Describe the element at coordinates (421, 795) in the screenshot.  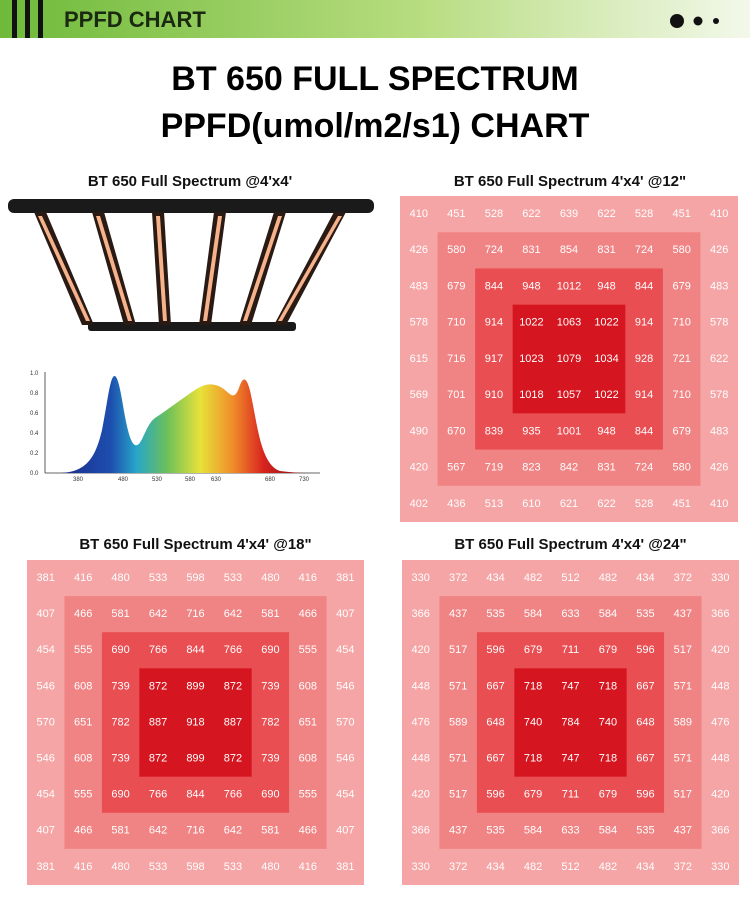
I see `ppfd-value: 420` at that location.